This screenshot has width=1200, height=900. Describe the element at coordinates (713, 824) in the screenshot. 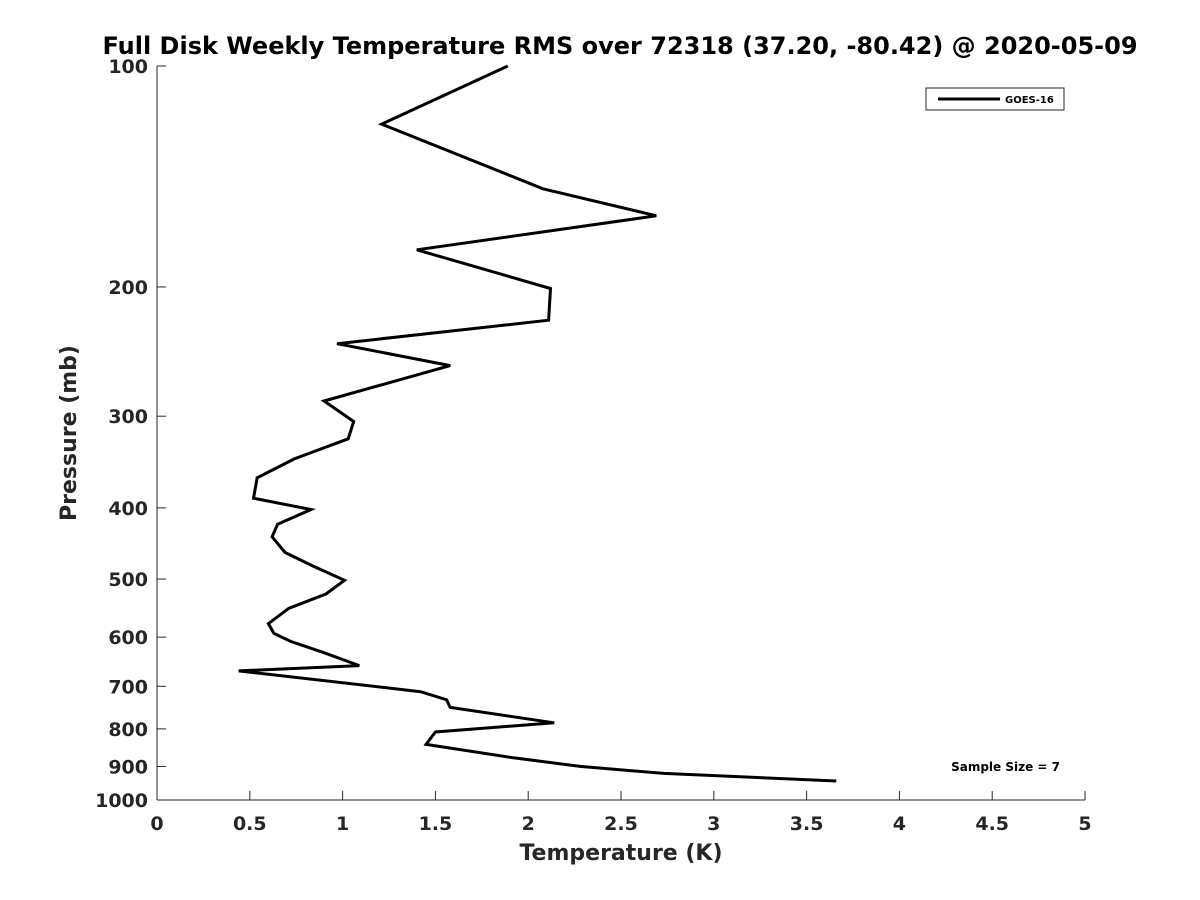

I see `x-tick-label: 3` at that location.